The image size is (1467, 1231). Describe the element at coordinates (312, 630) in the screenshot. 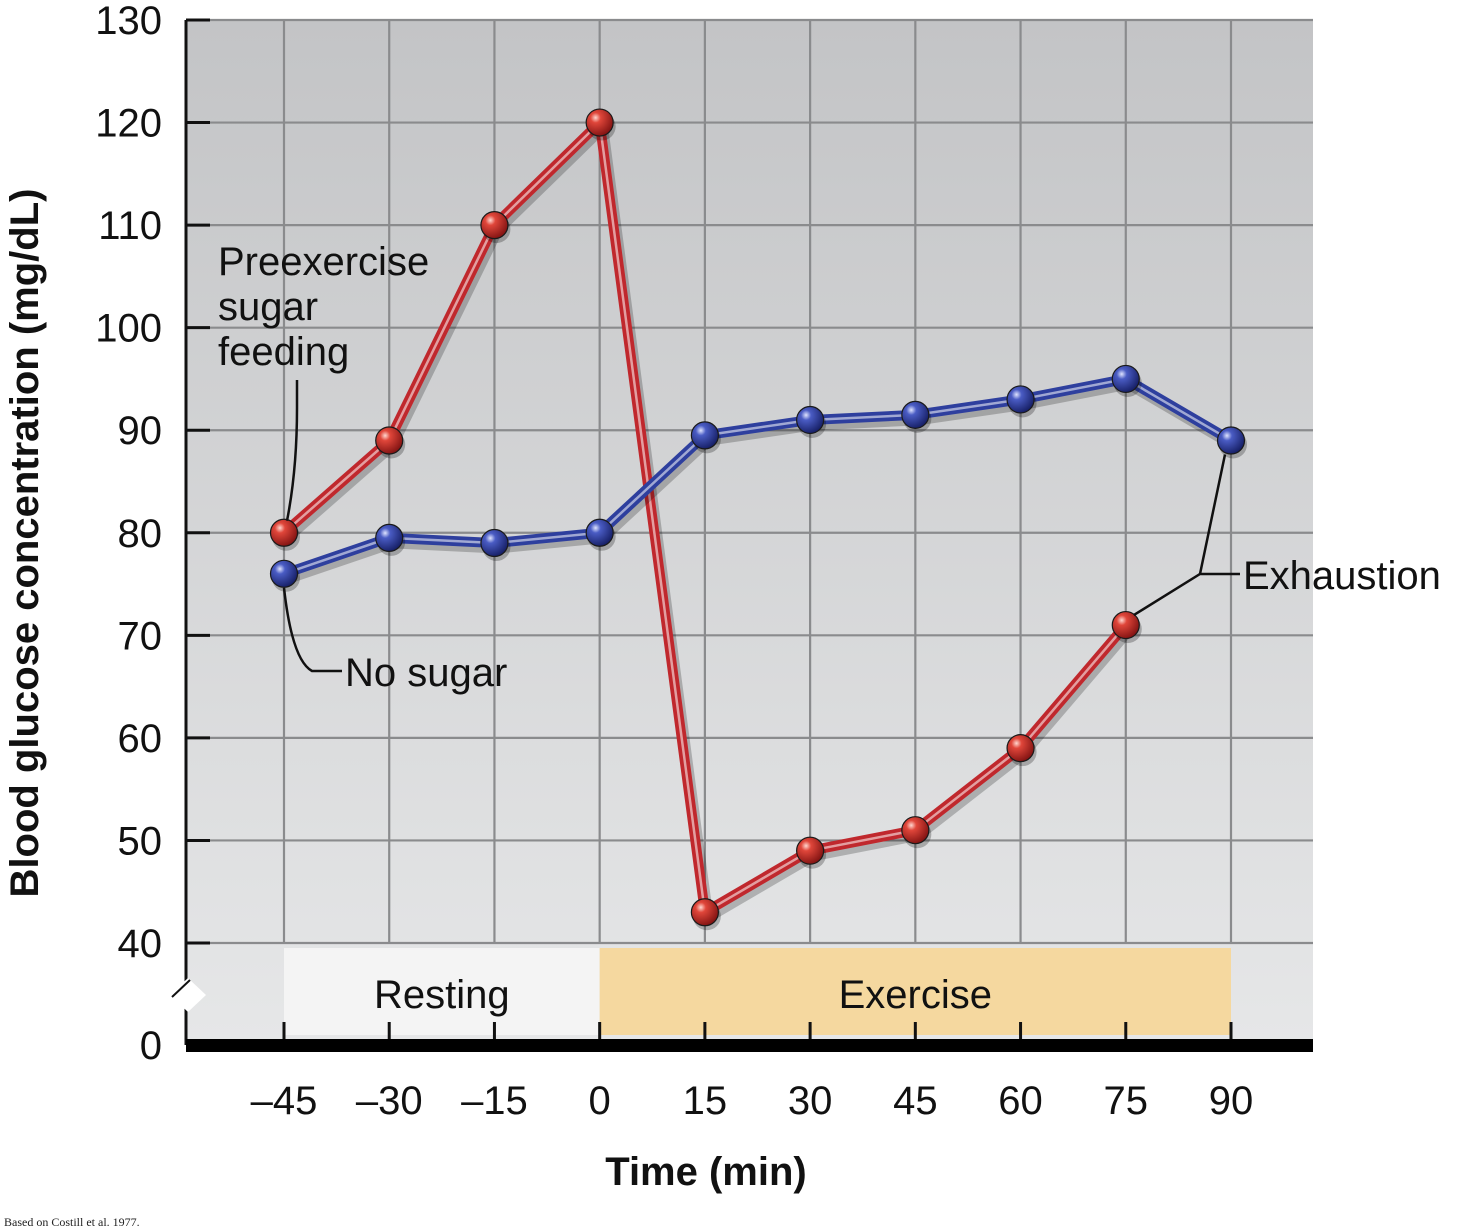

I see `leader-no-sugar` at that location.